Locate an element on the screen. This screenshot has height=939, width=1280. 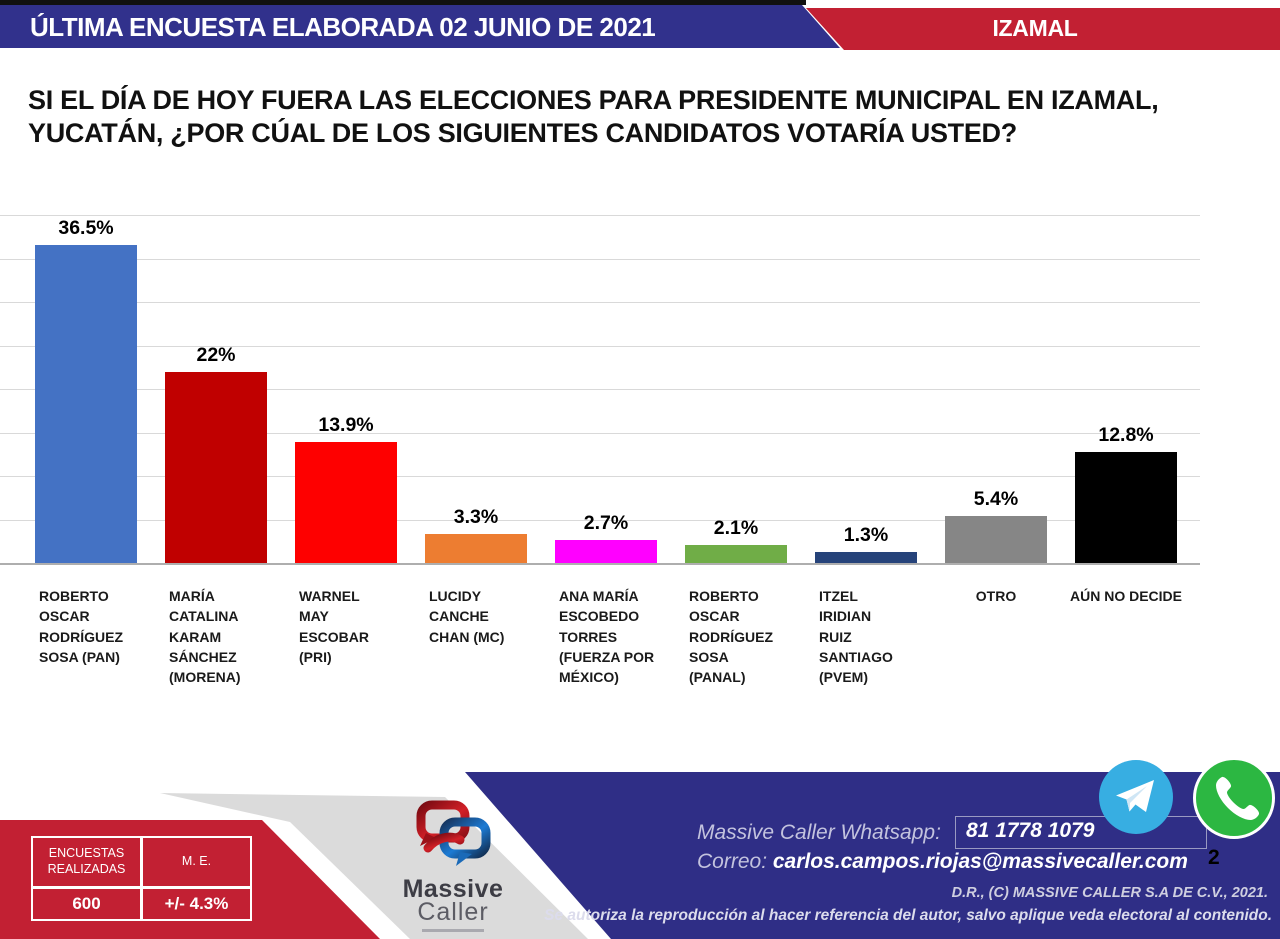
header-red-band is located at coordinates (1043, 29).